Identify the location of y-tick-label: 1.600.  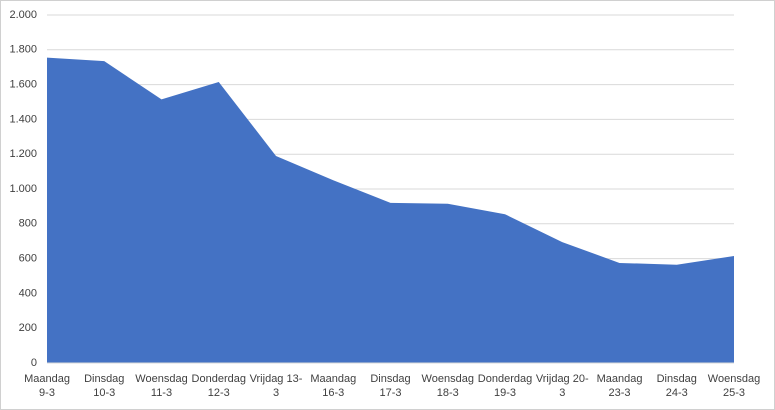
(23, 85).